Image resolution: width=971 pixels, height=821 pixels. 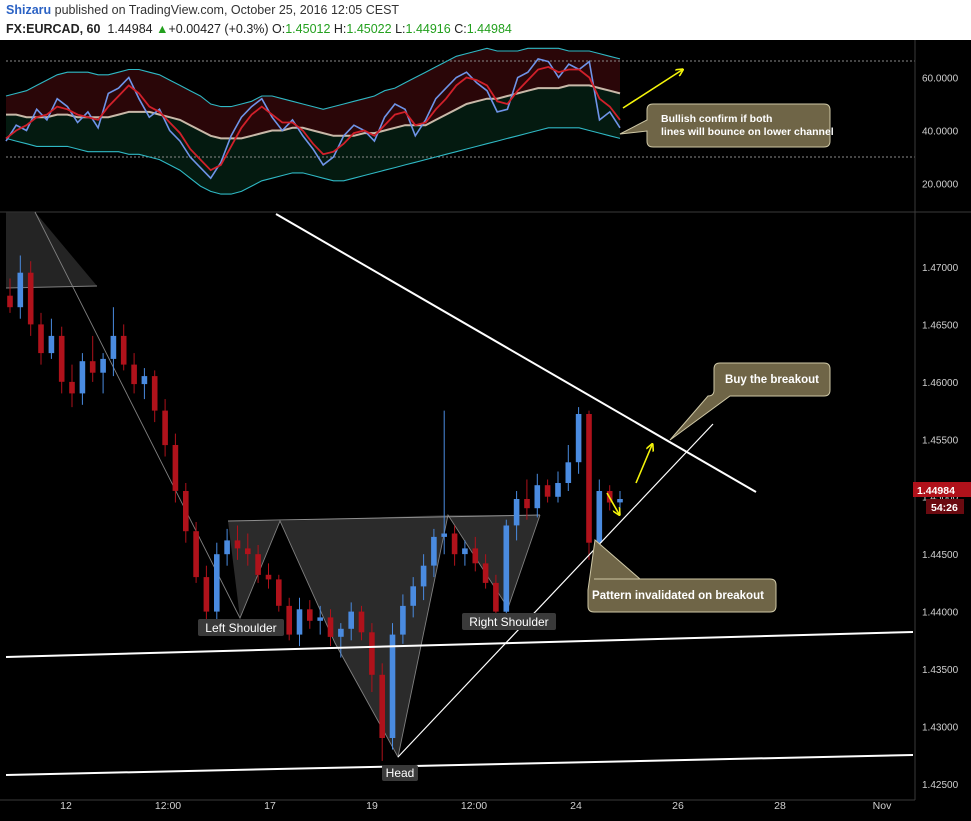 What do you see at coordinates (940, 79) in the screenshot?
I see `osc-tick-label: 60.0000` at bounding box center [940, 79].